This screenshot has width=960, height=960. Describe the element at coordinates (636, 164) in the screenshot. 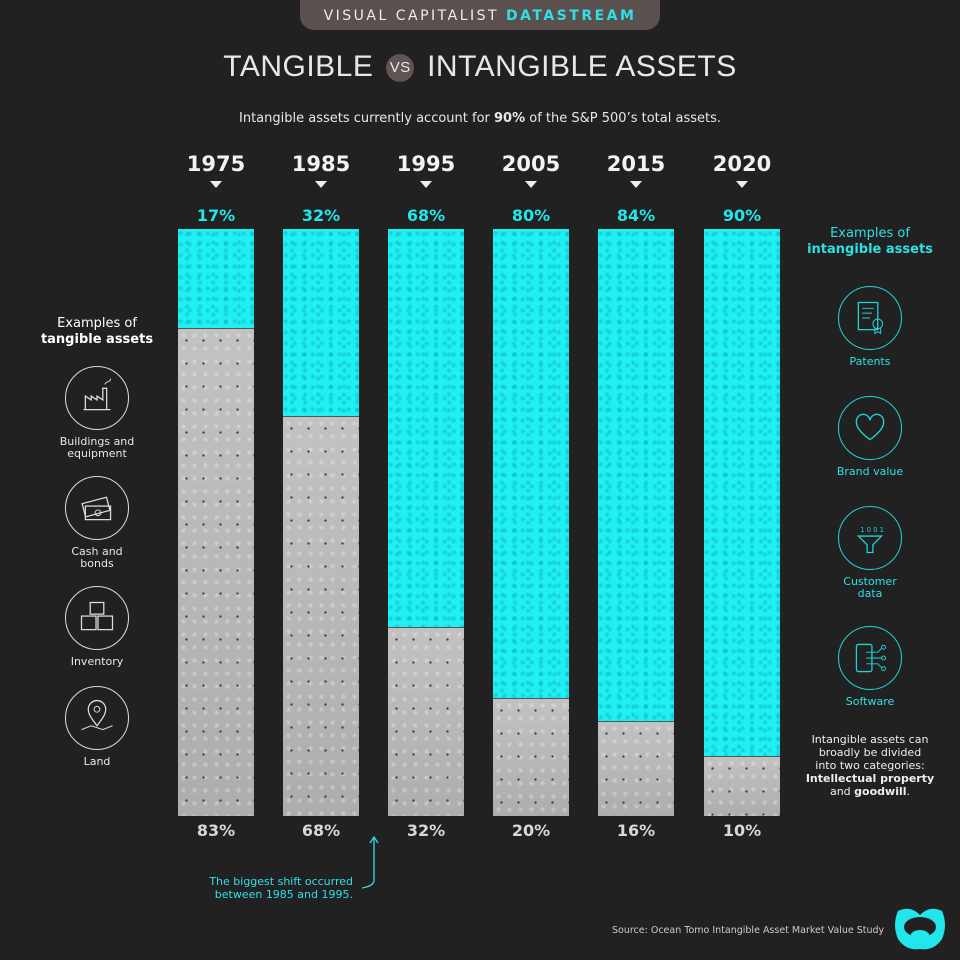

I see `year-label: 2015` at that location.